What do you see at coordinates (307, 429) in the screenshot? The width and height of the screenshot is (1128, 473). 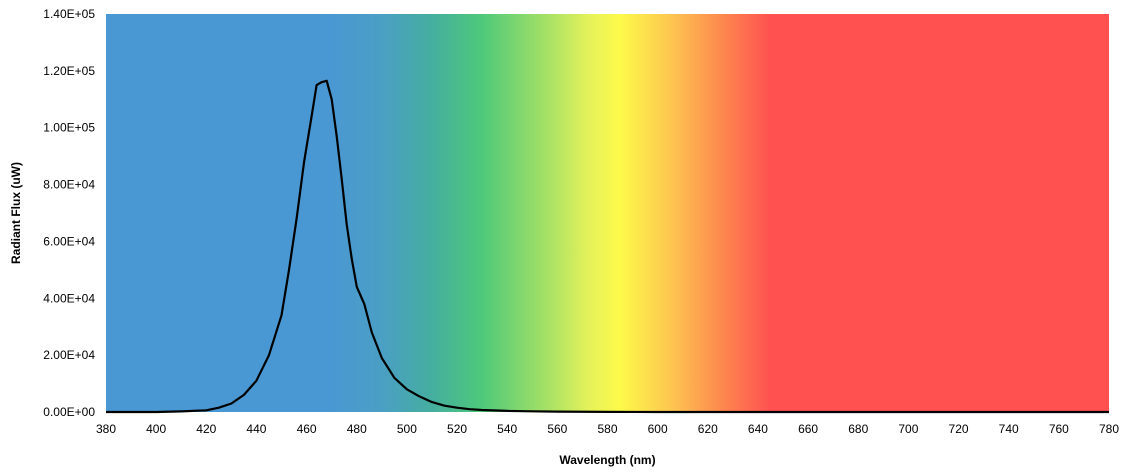 I see `x-tick-label: 460` at bounding box center [307, 429].